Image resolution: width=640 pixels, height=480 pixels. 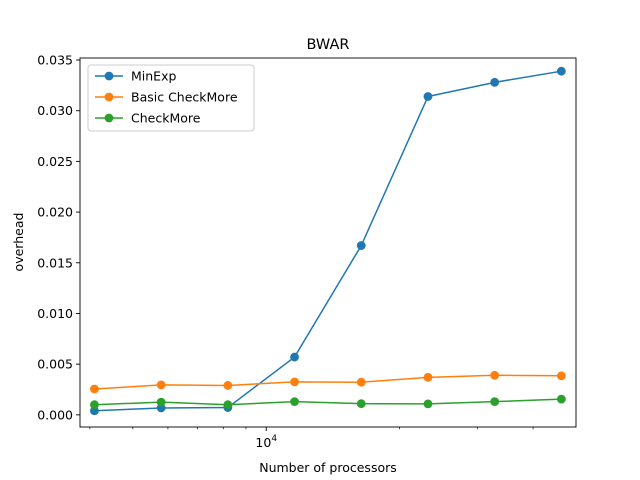 I want to click on x-axis-label: Number of processors, so click(x=328, y=467).